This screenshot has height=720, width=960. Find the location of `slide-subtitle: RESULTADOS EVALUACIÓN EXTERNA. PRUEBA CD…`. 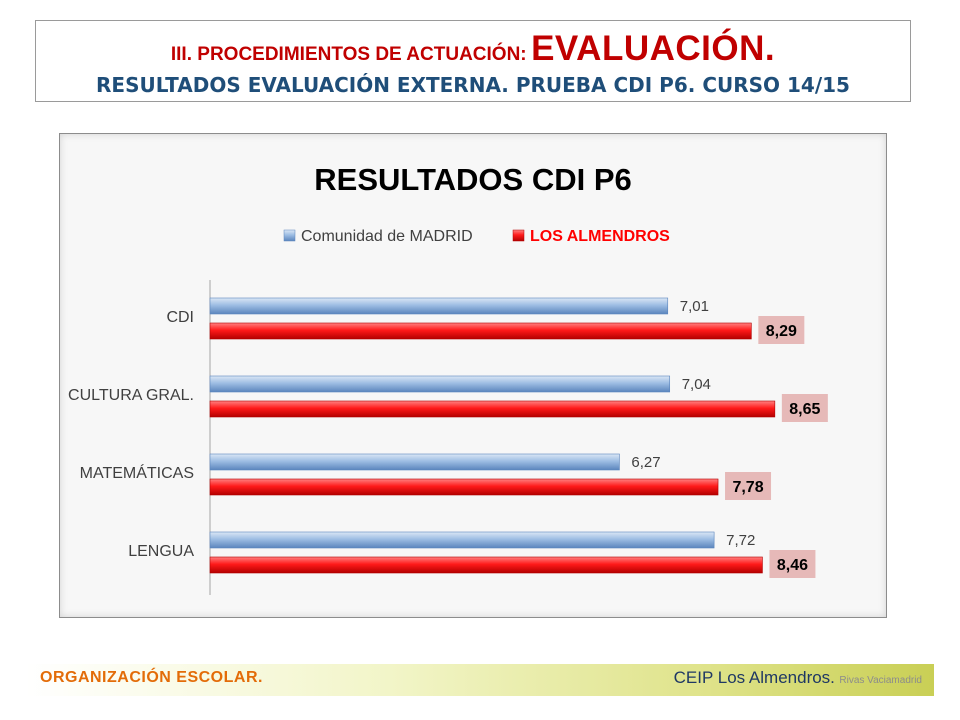

slide-subtitle: RESULTADOS EVALUACIÓN EXTERNA. PRUEBA CD… is located at coordinates (473, 85).